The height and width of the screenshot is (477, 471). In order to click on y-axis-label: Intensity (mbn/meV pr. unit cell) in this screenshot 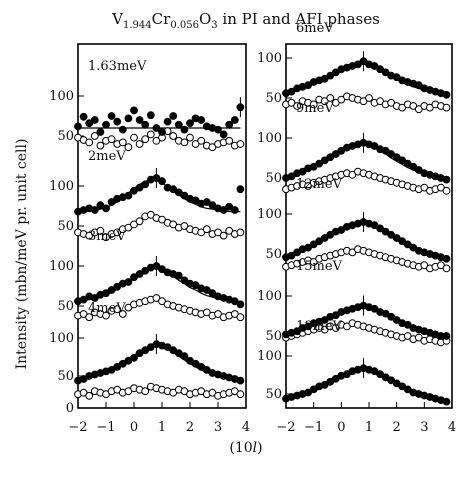, I will do `click(22, 254)`.